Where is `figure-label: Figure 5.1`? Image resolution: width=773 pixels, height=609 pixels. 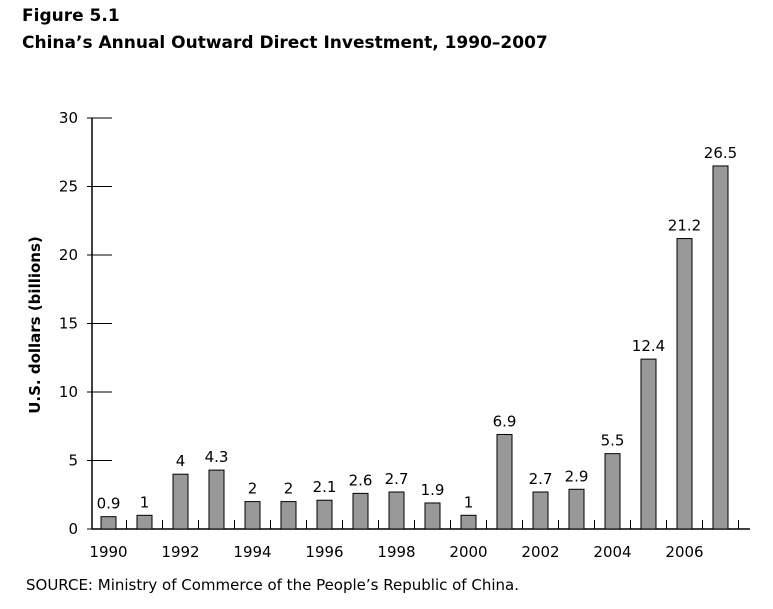
figure-label: Figure 5.1 is located at coordinates (71, 16).